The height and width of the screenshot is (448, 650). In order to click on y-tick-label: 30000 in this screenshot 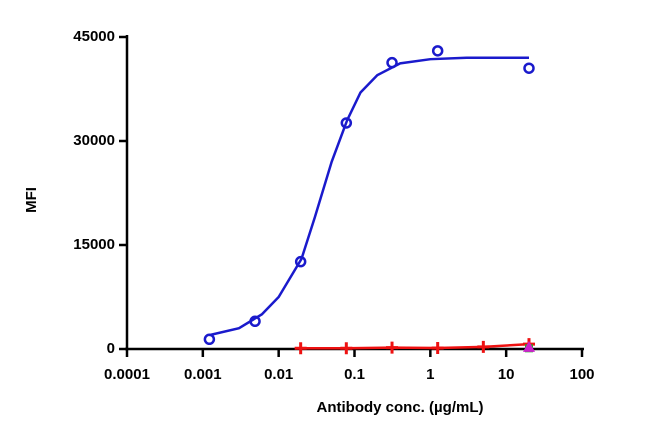, I will do `click(94, 140)`.